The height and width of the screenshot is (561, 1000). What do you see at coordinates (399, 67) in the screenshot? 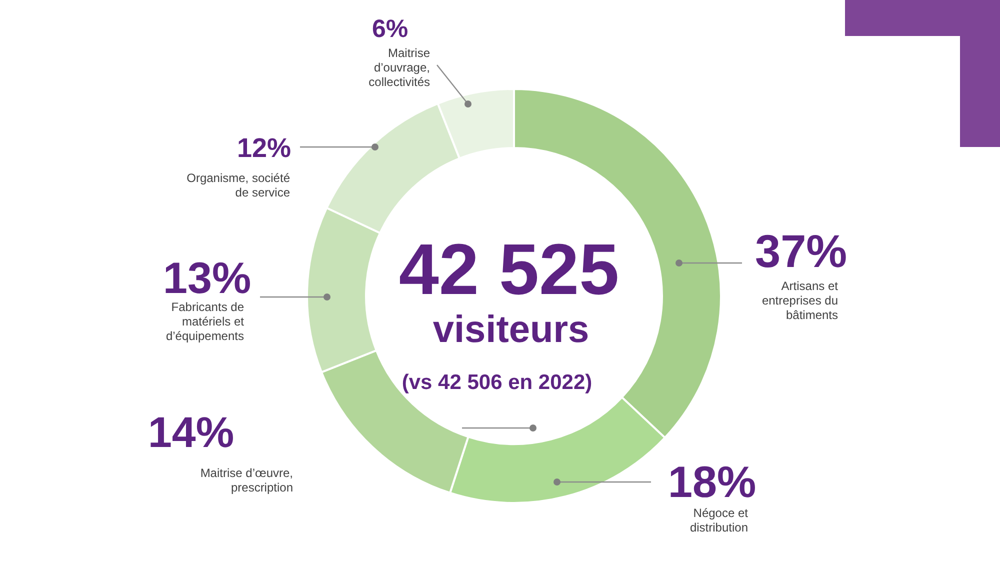
I see `slice-label: Maitrise d’ouvrage, collectivités` at bounding box center [399, 67].